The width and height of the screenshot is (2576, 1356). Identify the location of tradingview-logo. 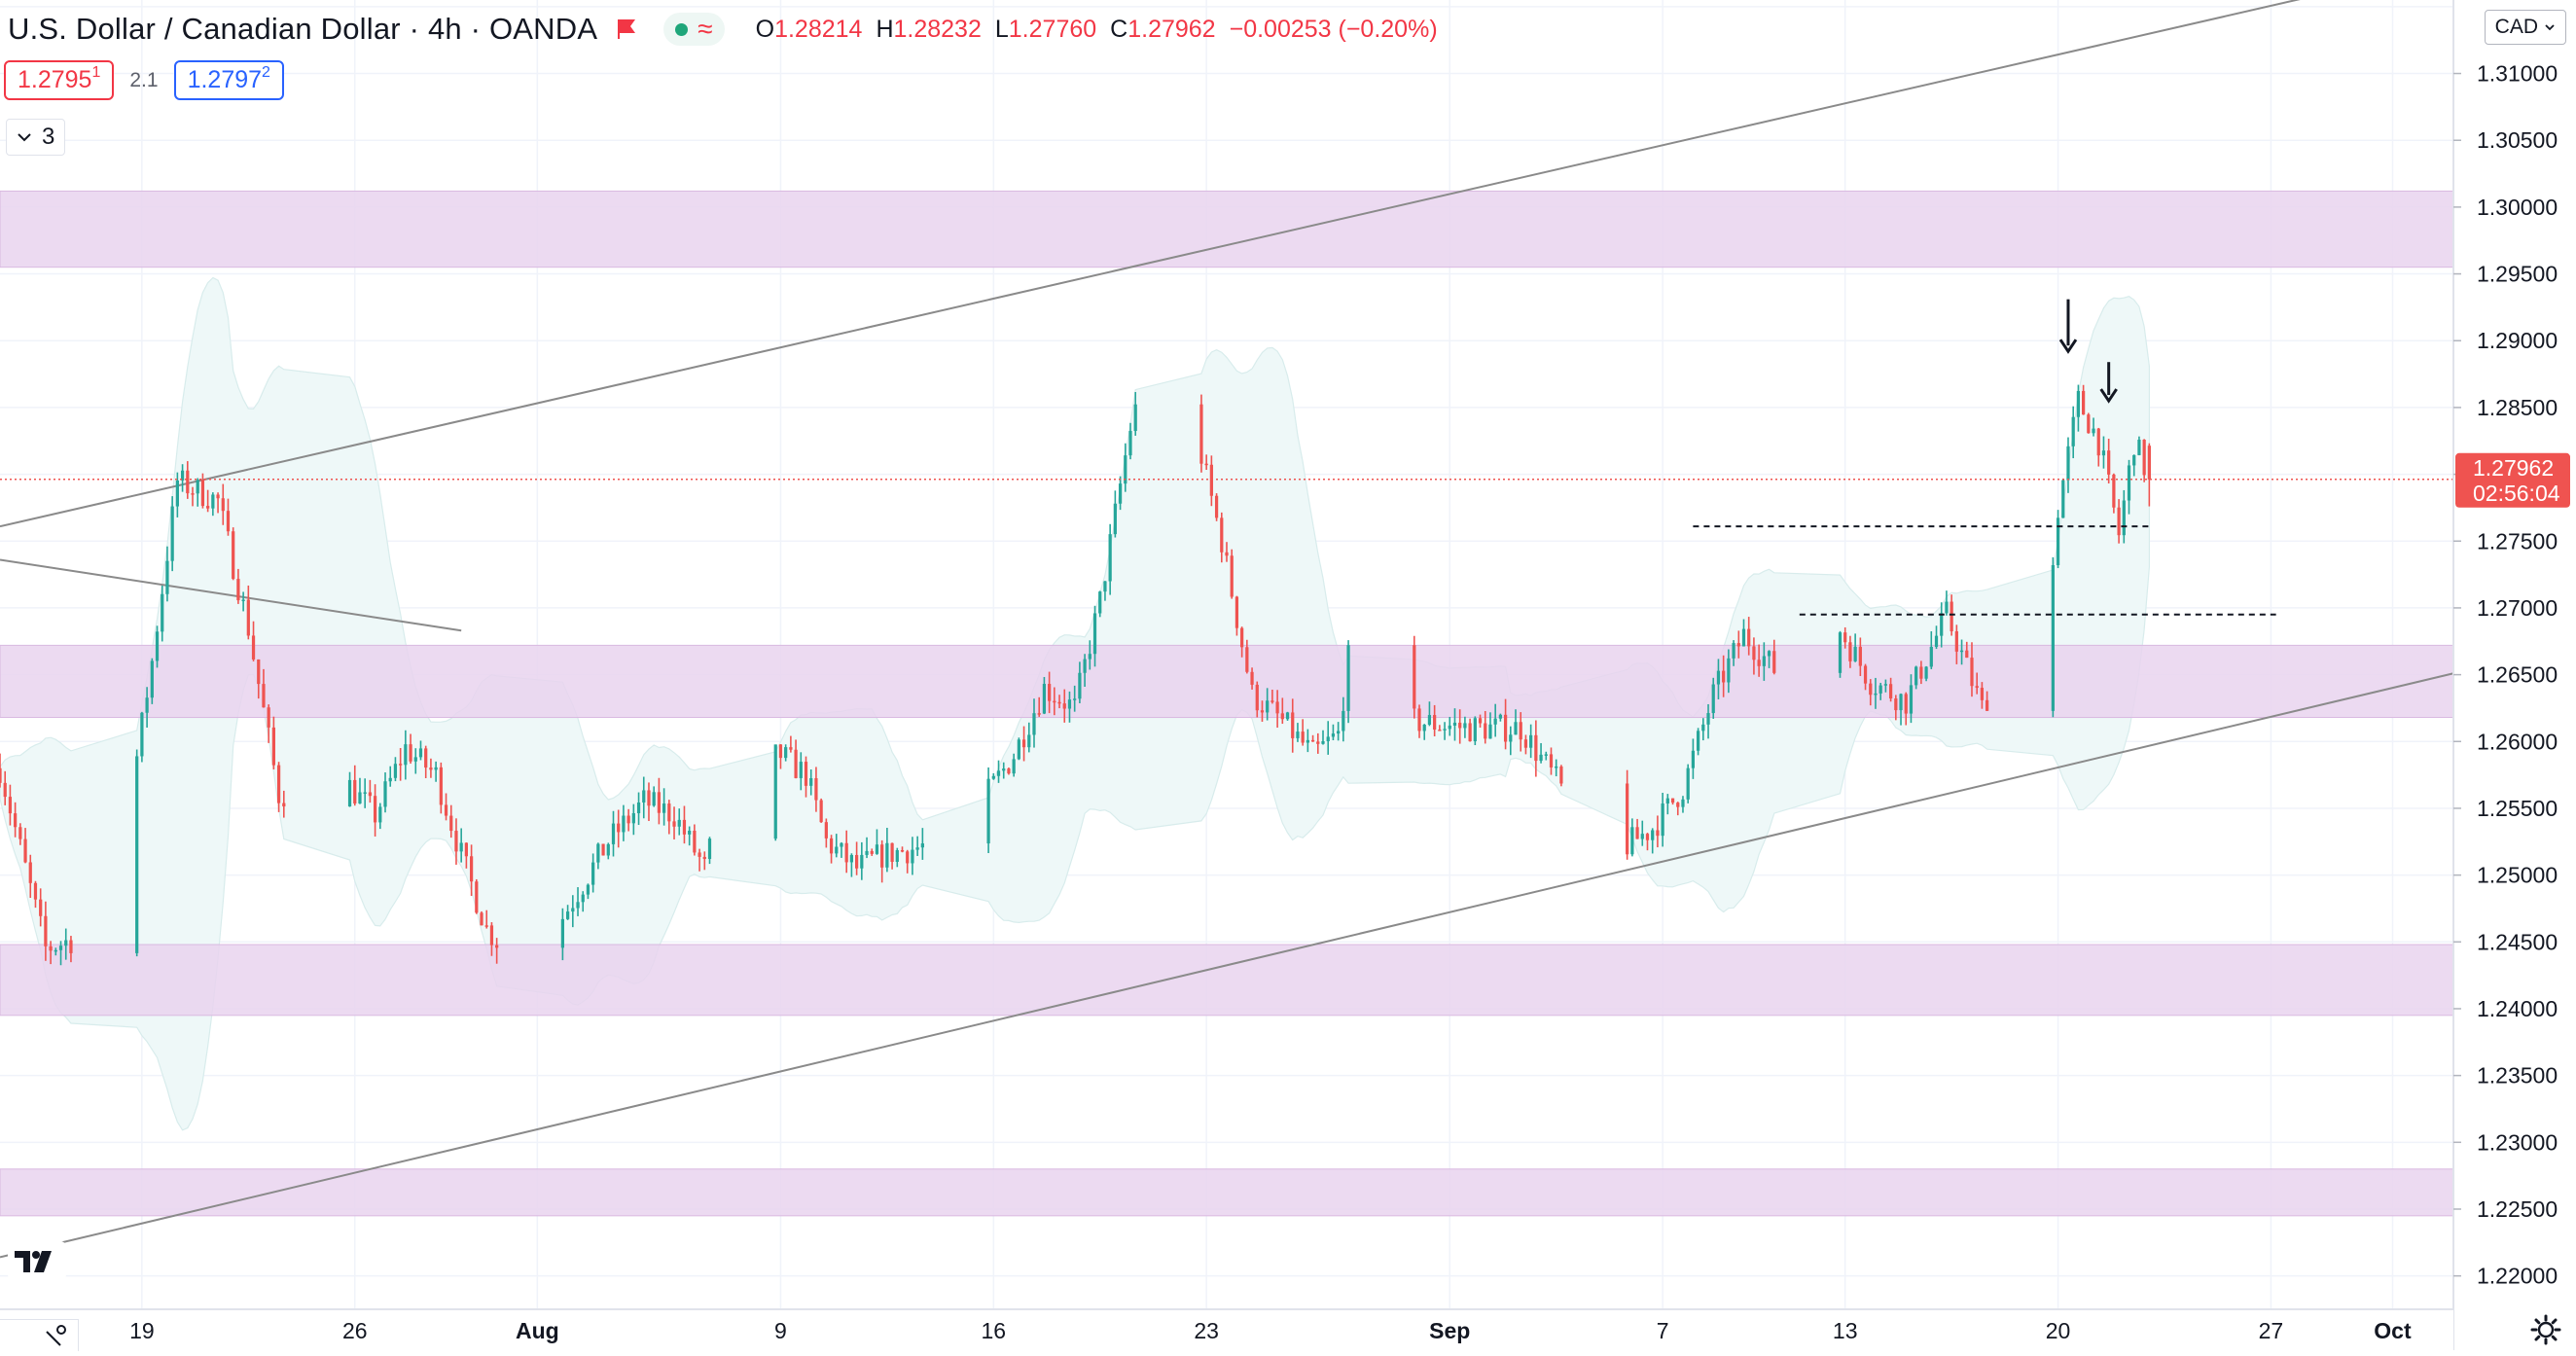
(37, 1260).